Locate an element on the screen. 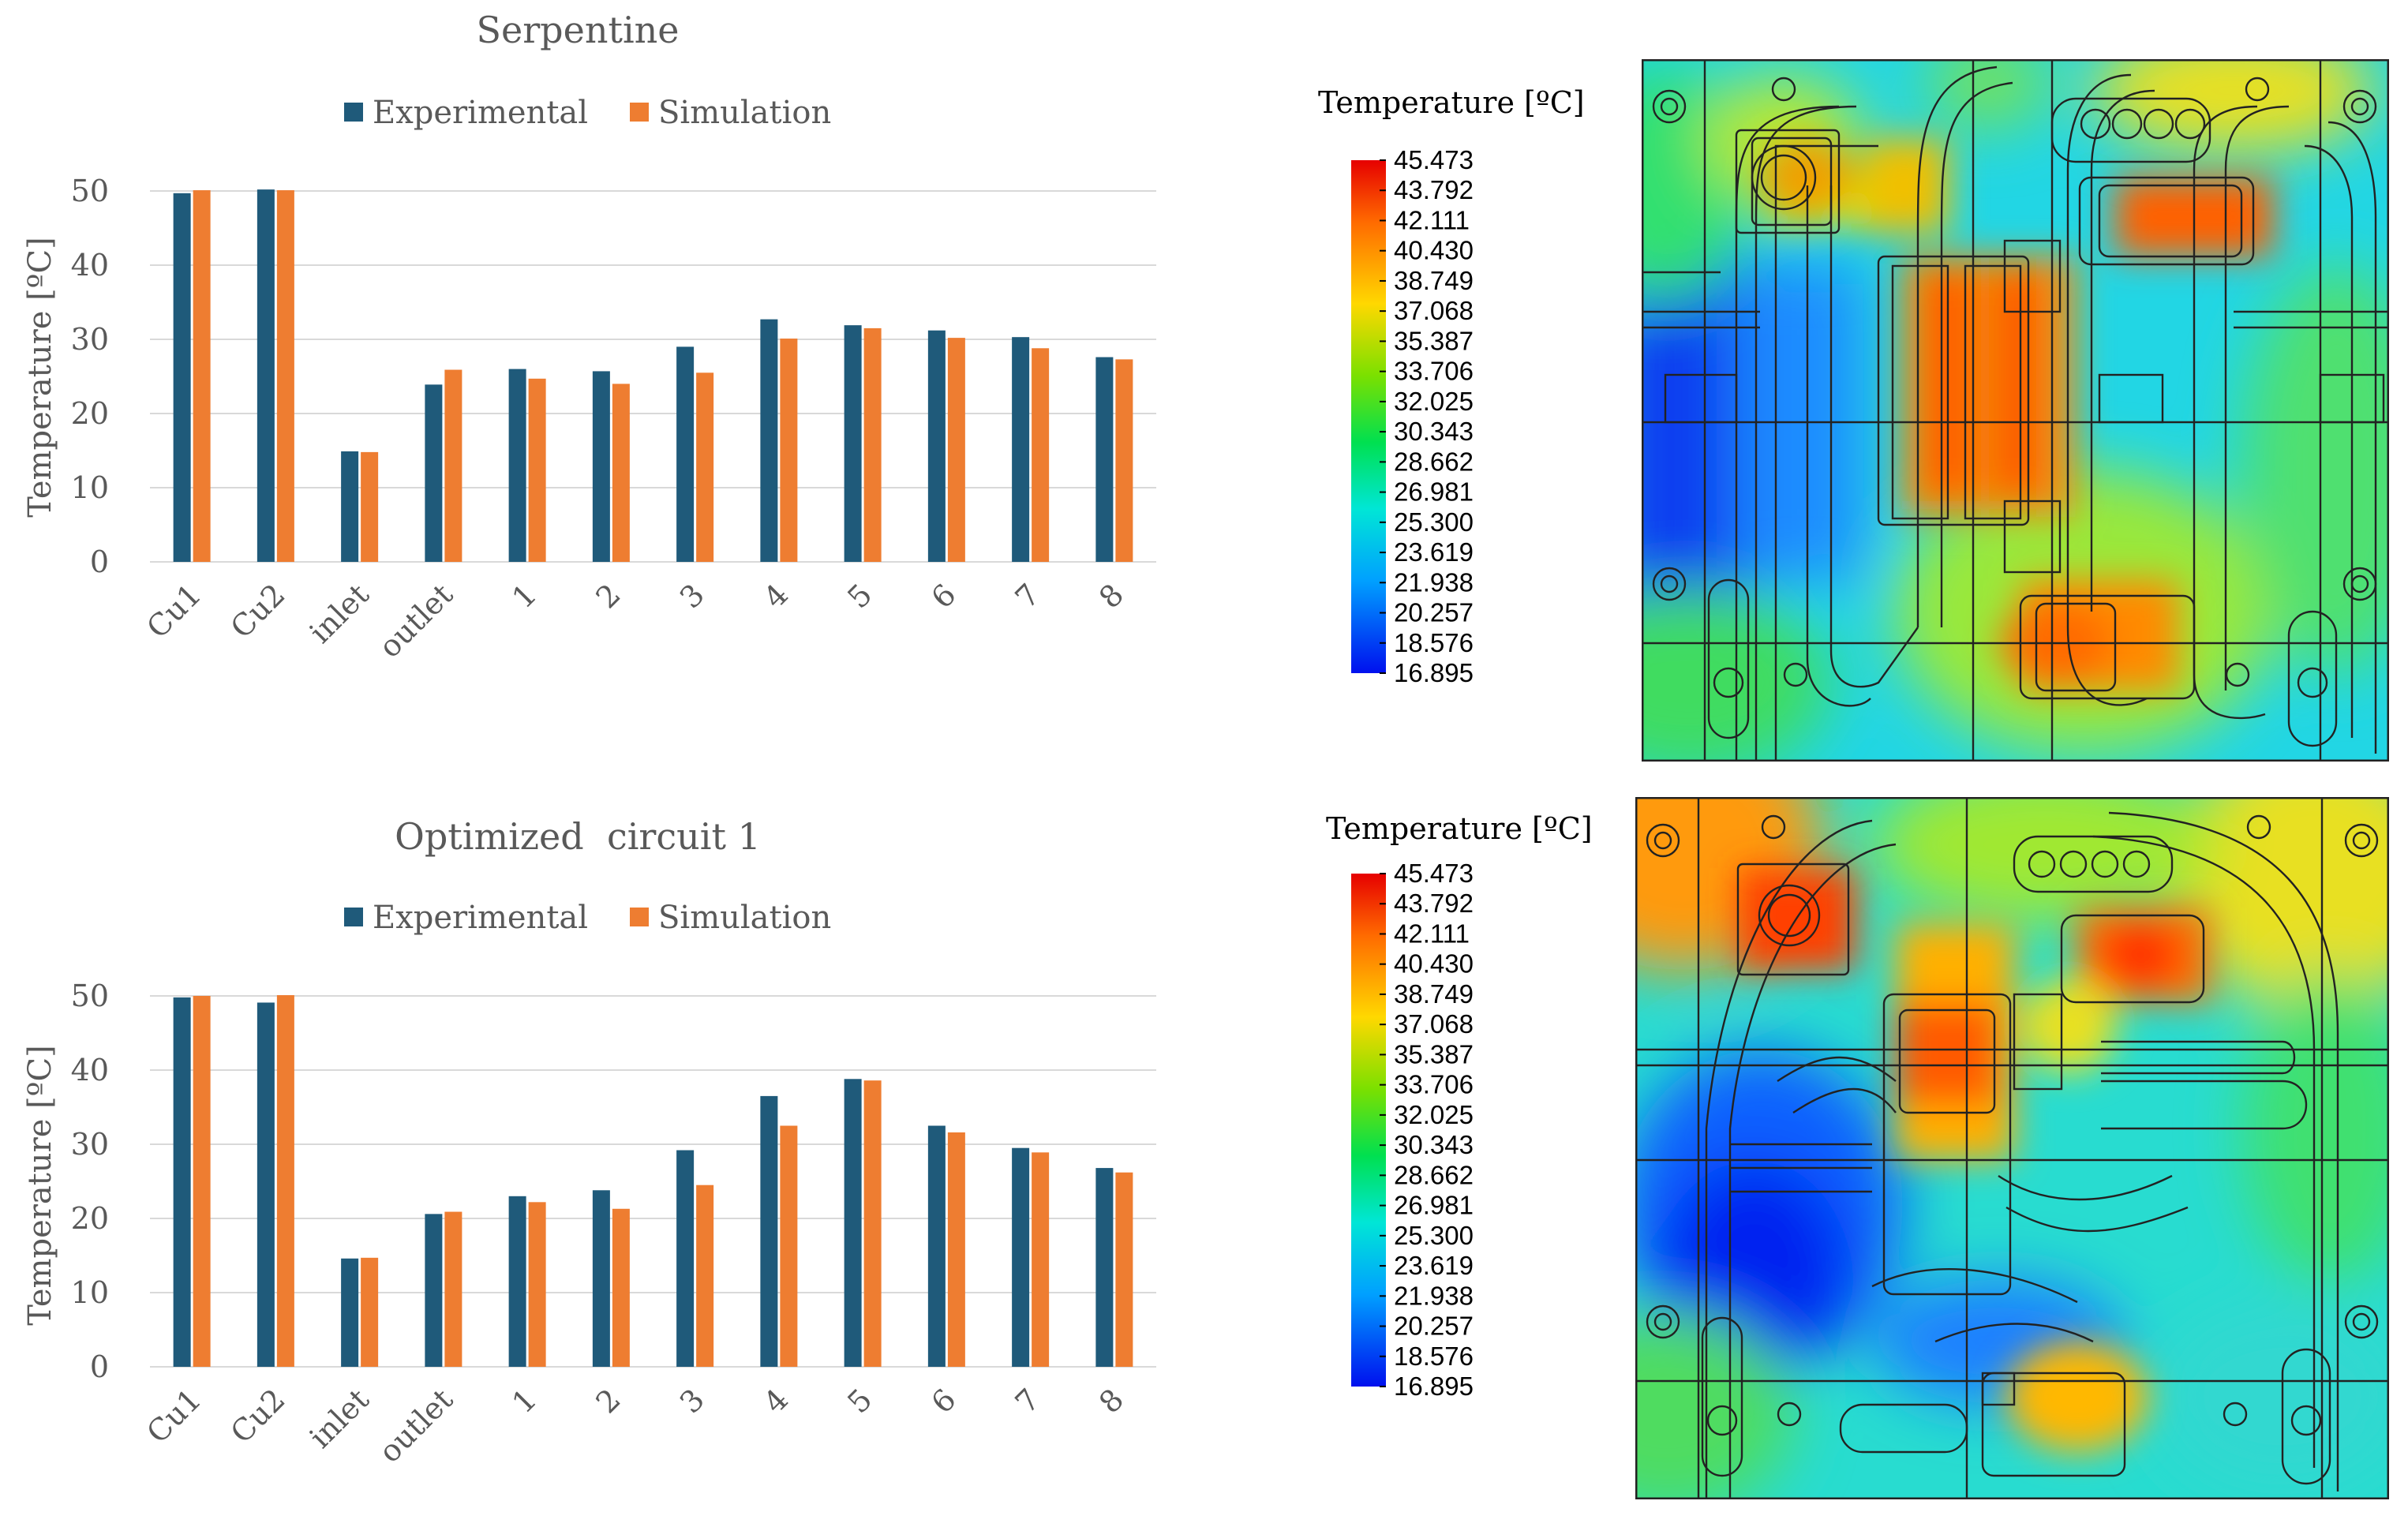 This screenshot has width=2408, height=1527. bar-simulation-outlet is located at coordinates (453, 1289).